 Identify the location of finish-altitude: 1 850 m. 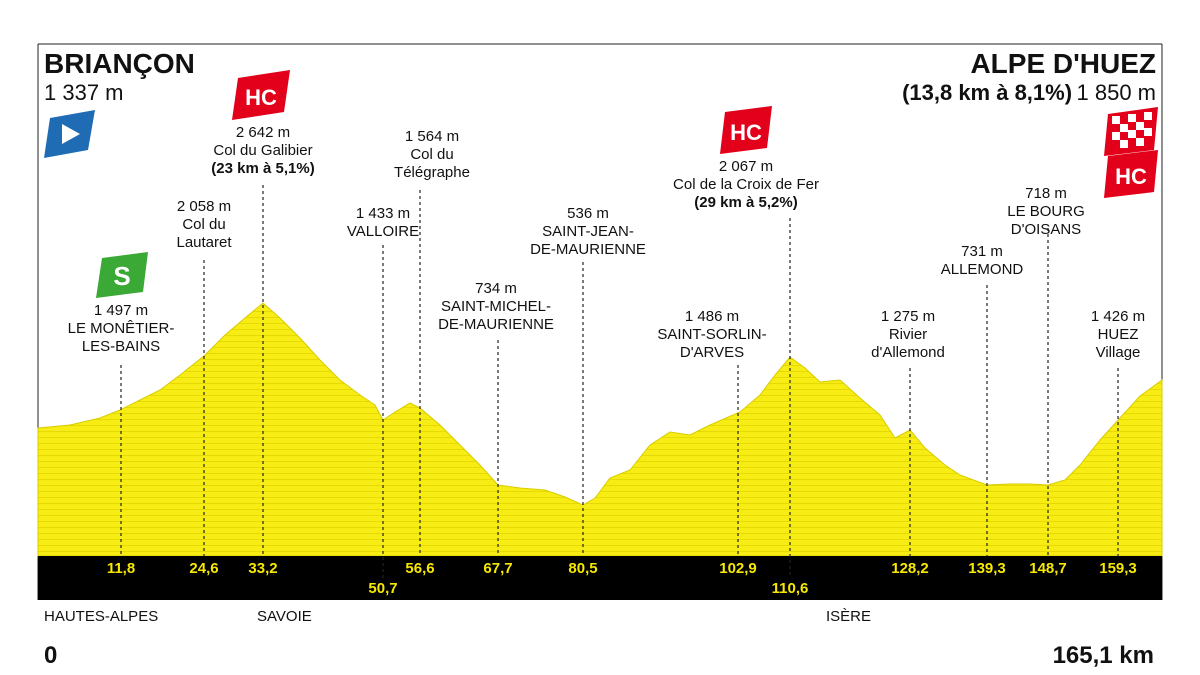
(1116, 92).